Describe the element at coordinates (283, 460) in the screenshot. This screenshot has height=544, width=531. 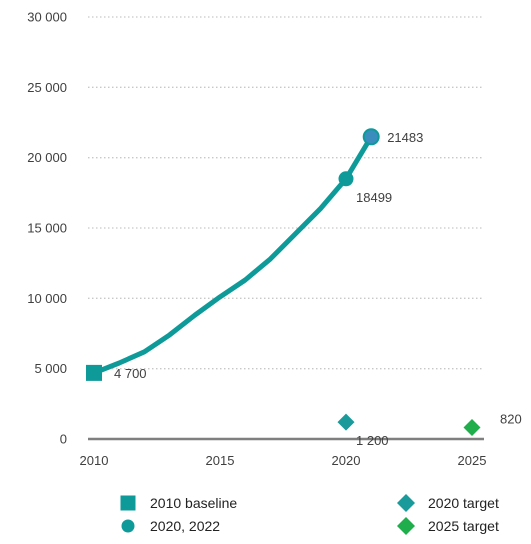
I see `x-axis-ticks: 2010 2015 2020 2025` at that location.